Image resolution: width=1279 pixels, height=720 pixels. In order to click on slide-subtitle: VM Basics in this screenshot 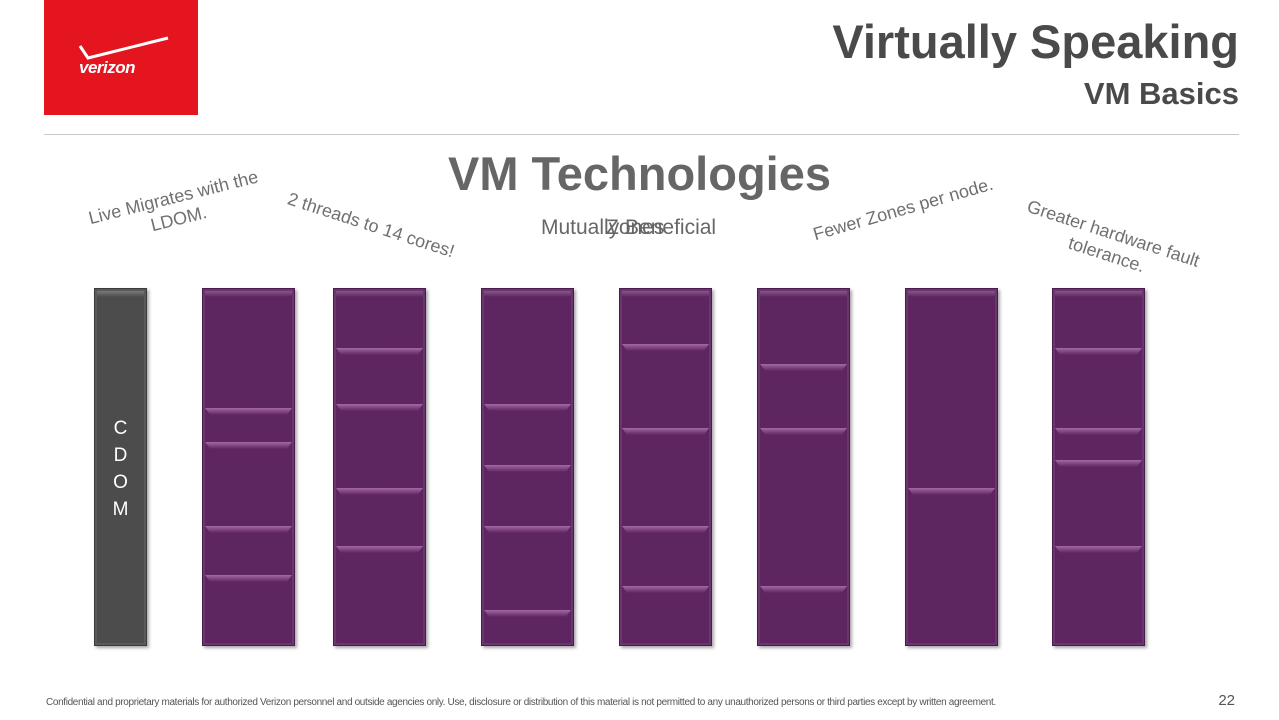, I will do `click(1161, 93)`.